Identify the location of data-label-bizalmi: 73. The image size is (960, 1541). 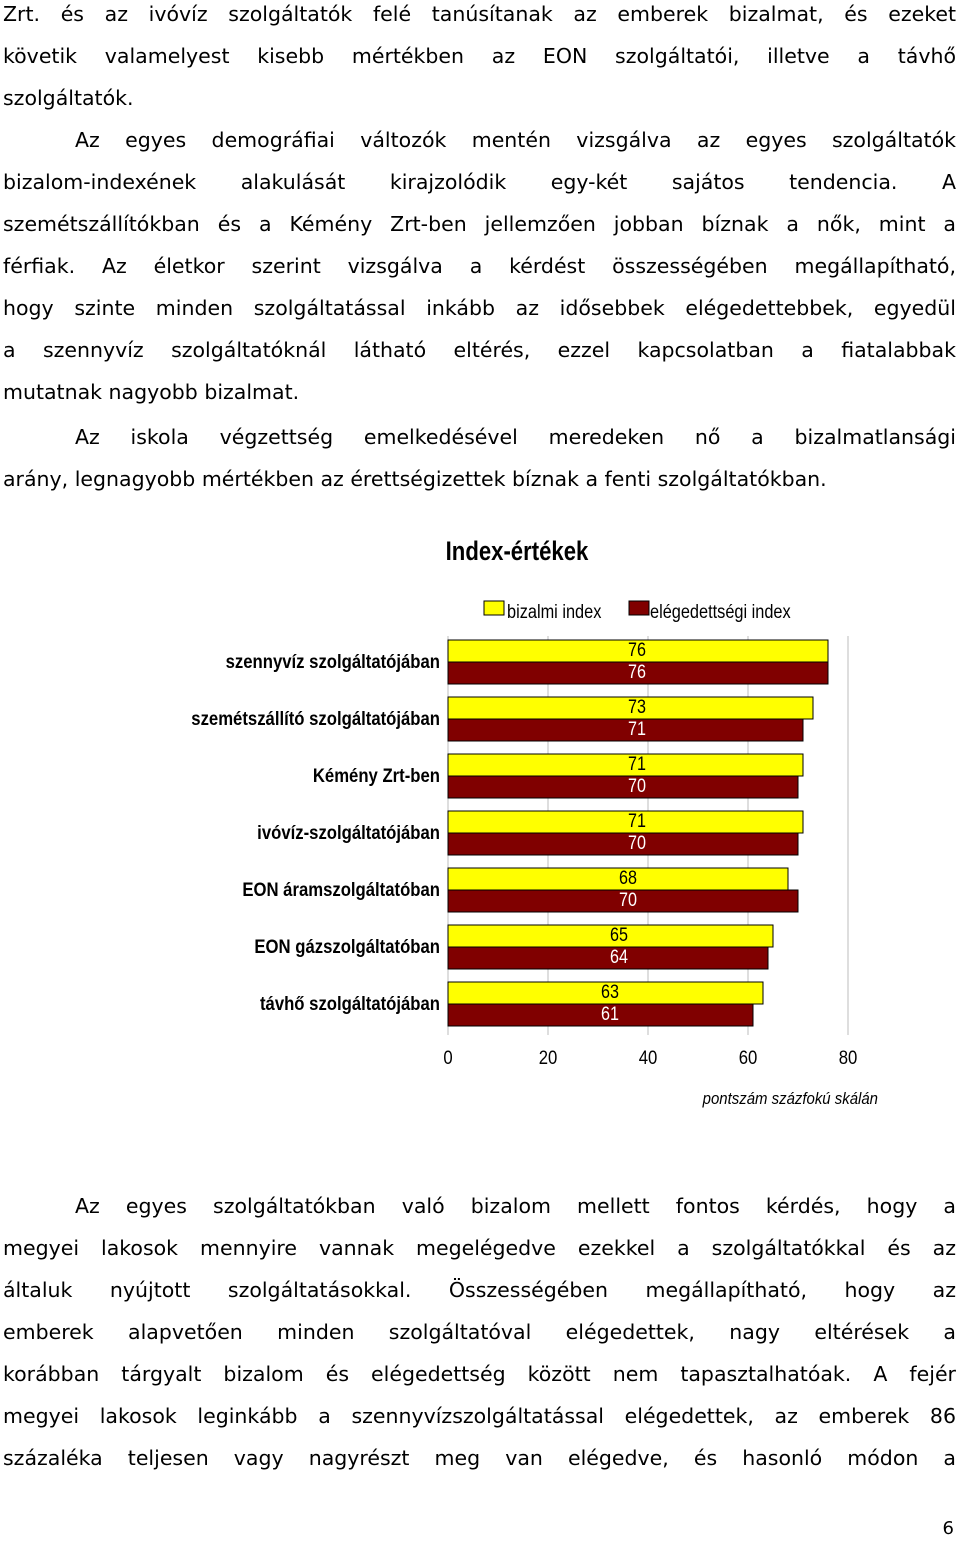
(637, 707).